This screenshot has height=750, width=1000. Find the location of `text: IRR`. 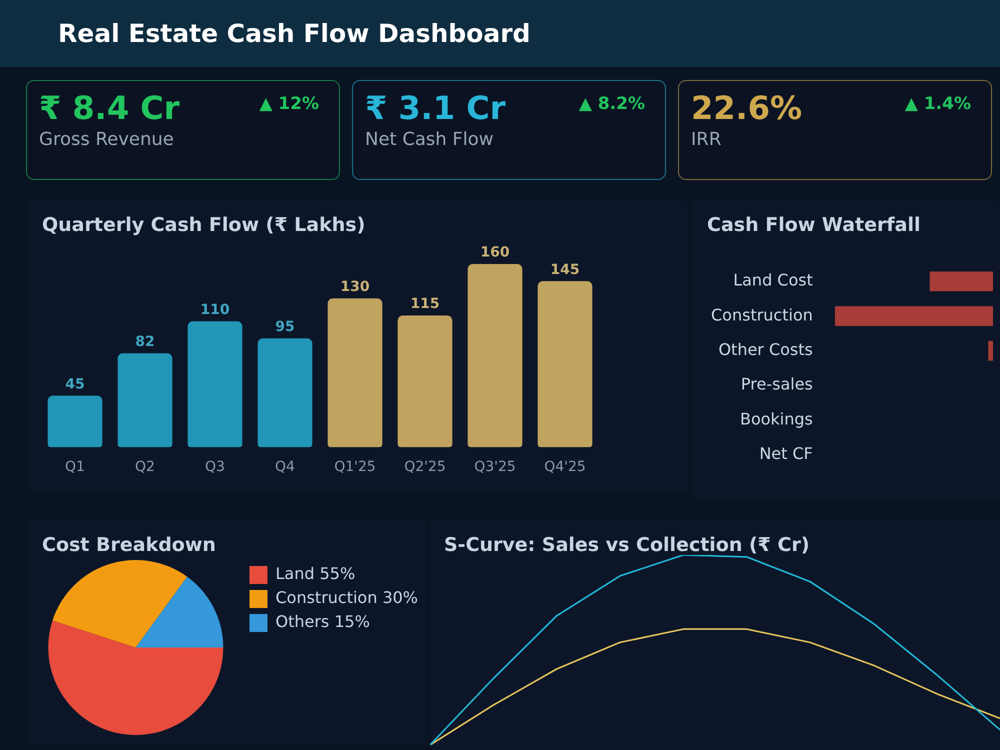

text: IRR is located at coordinates (706, 139).